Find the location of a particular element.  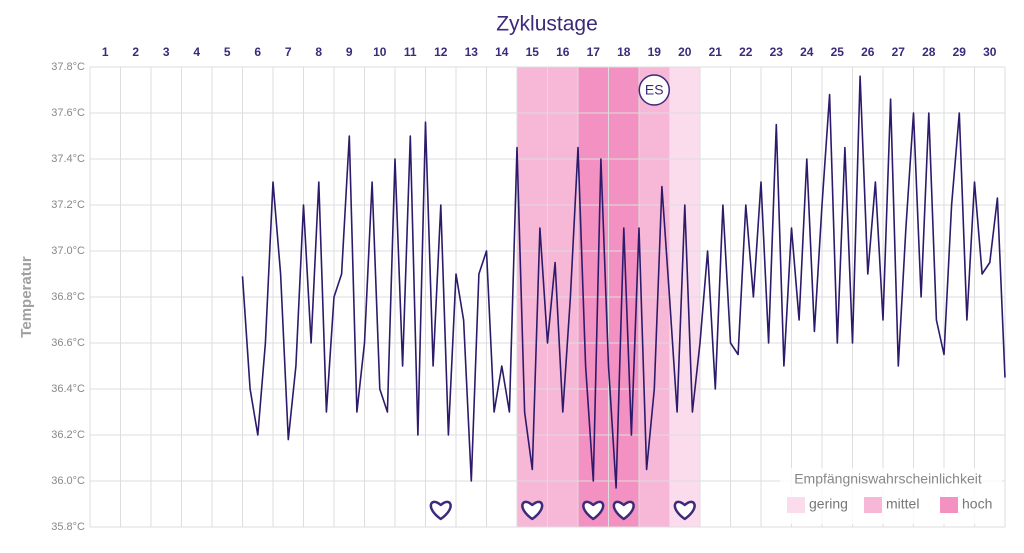

y-axis-label: Temperatur is located at coordinates (26, 297).